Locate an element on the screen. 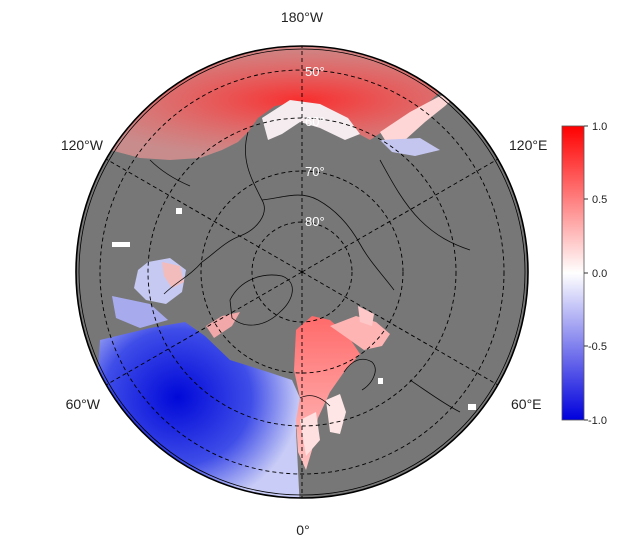 The height and width of the screenshot is (552, 625). colorbar-tick-marks is located at coordinates (586, 273).